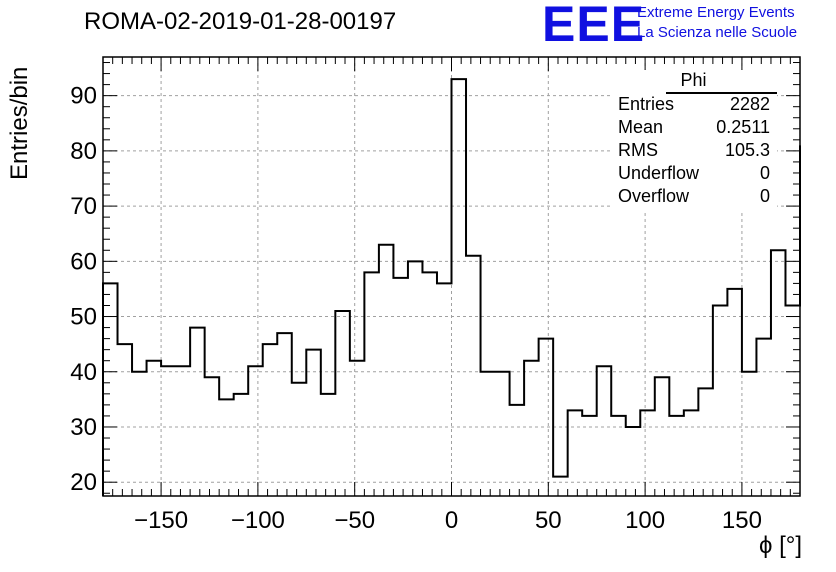  Describe the element at coordinates (83, 151) in the screenshot. I see `y-tick-label: 80` at that location.